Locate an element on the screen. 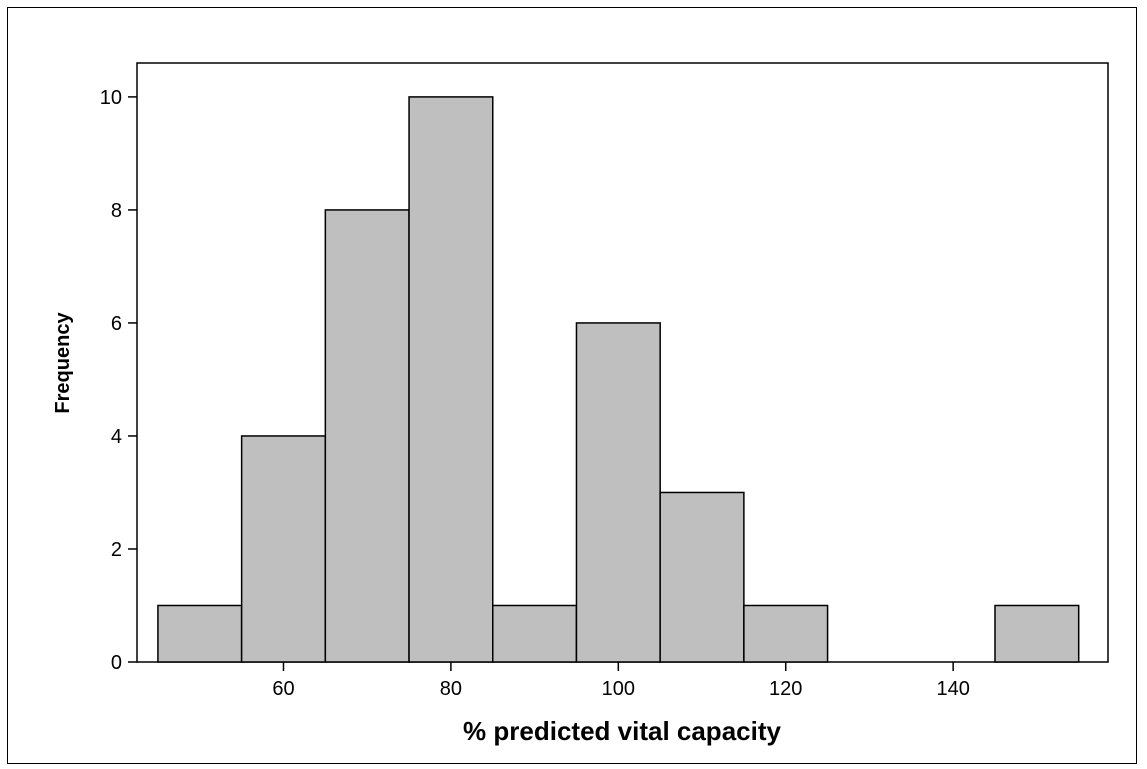 This screenshot has height=769, width=1147. y-tick-label: 0 is located at coordinates (116, 663).